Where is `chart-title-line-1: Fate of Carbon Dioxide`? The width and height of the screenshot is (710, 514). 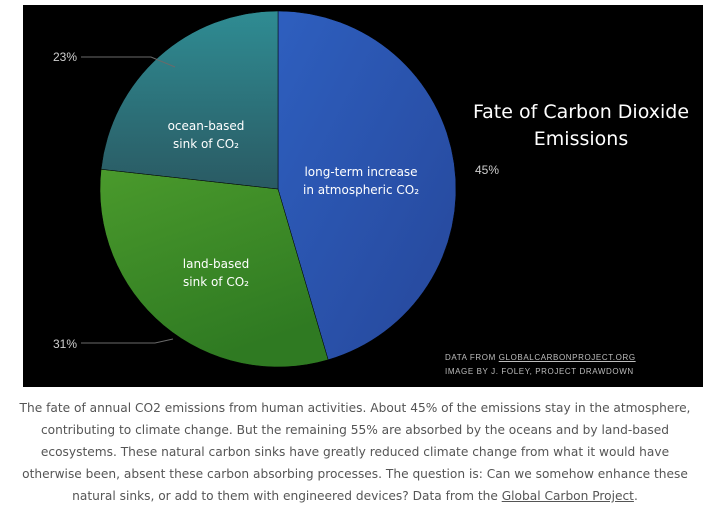 chart-title-line-1: Fate of Carbon Dioxide is located at coordinates (581, 112).